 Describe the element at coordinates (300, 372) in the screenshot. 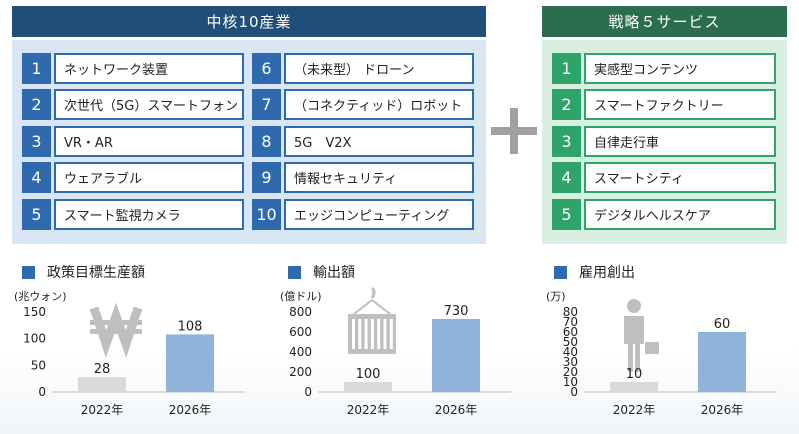

I see `y-tick-label: 200` at that location.